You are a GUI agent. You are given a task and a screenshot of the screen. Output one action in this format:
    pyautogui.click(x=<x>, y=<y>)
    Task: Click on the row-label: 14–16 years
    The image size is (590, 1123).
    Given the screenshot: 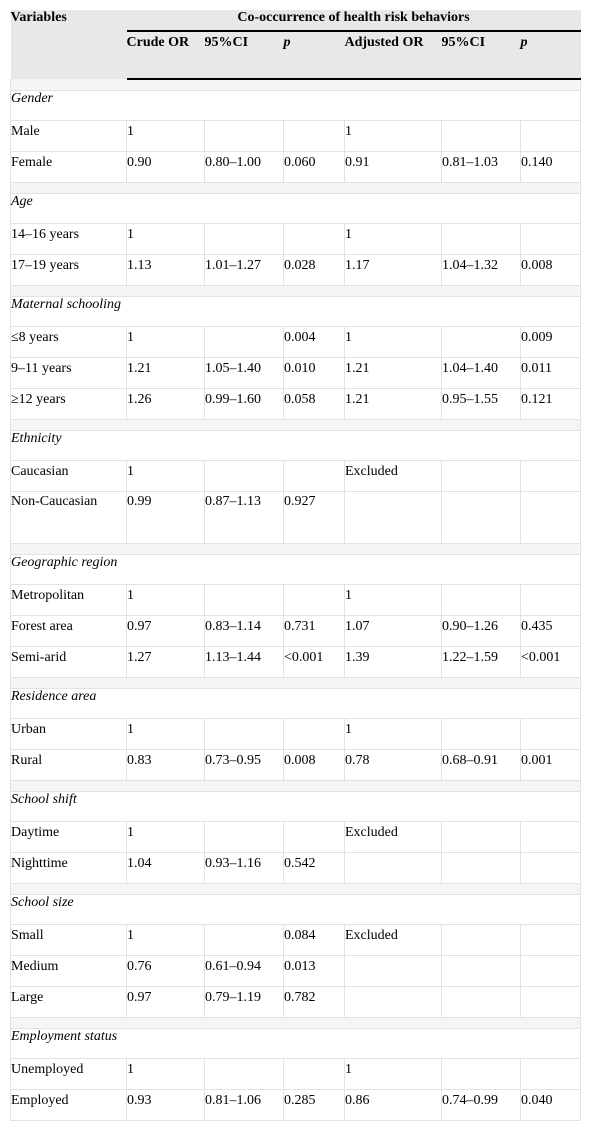 What is the action you would take?
    pyautogui.click(x=68, y=239)
    